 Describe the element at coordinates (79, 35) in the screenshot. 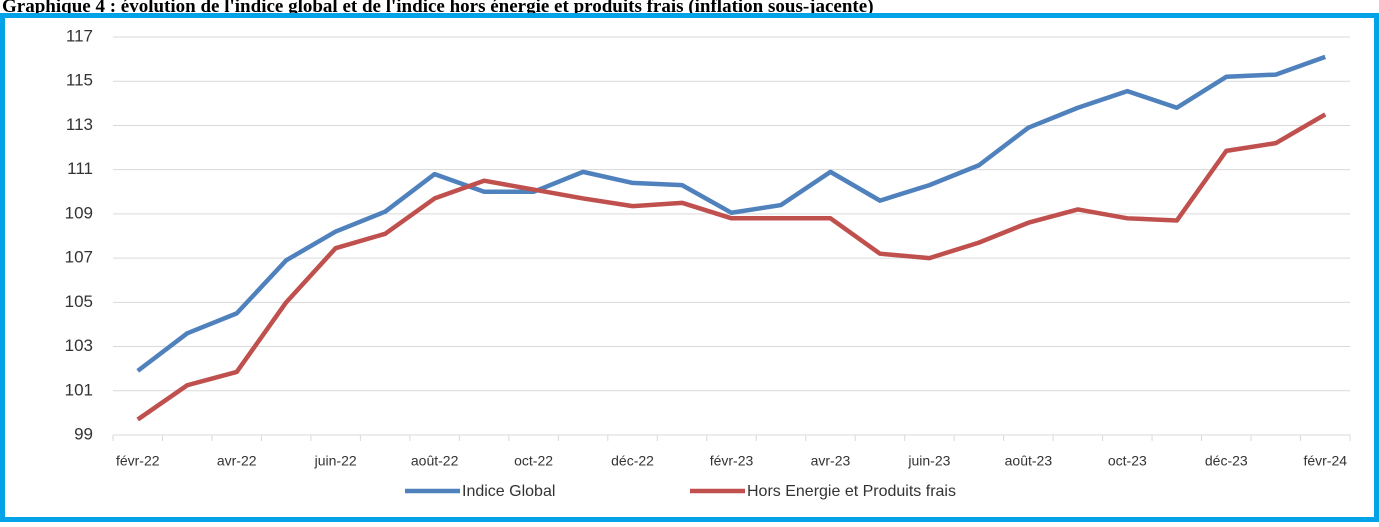

I see `y-tick-label: 117` at that location.